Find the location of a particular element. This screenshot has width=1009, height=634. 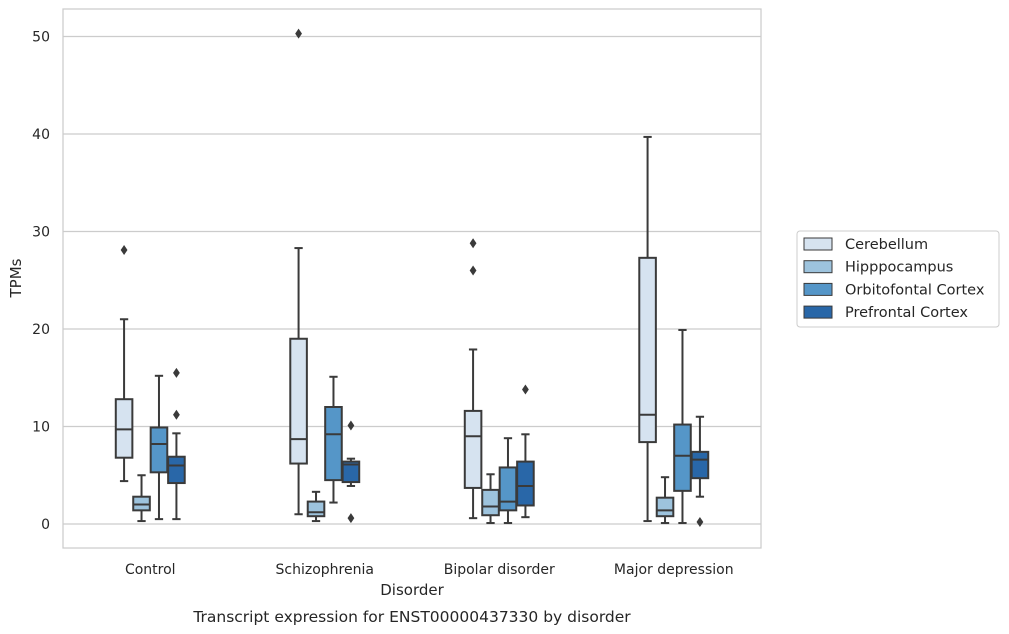

y-tick-label: 20 is located at coordinates (41, 330).